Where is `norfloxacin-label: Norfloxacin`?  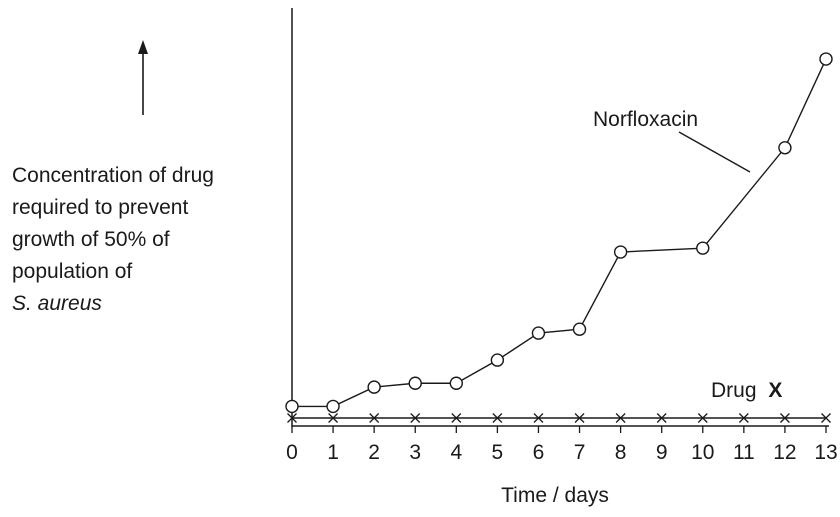
norfloxacin-label: Norfloxacin is located at coordinates (645, 119).